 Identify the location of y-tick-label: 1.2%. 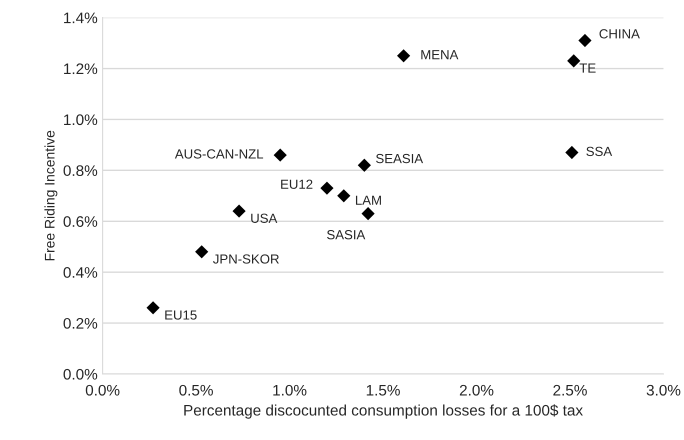
(81, 68).